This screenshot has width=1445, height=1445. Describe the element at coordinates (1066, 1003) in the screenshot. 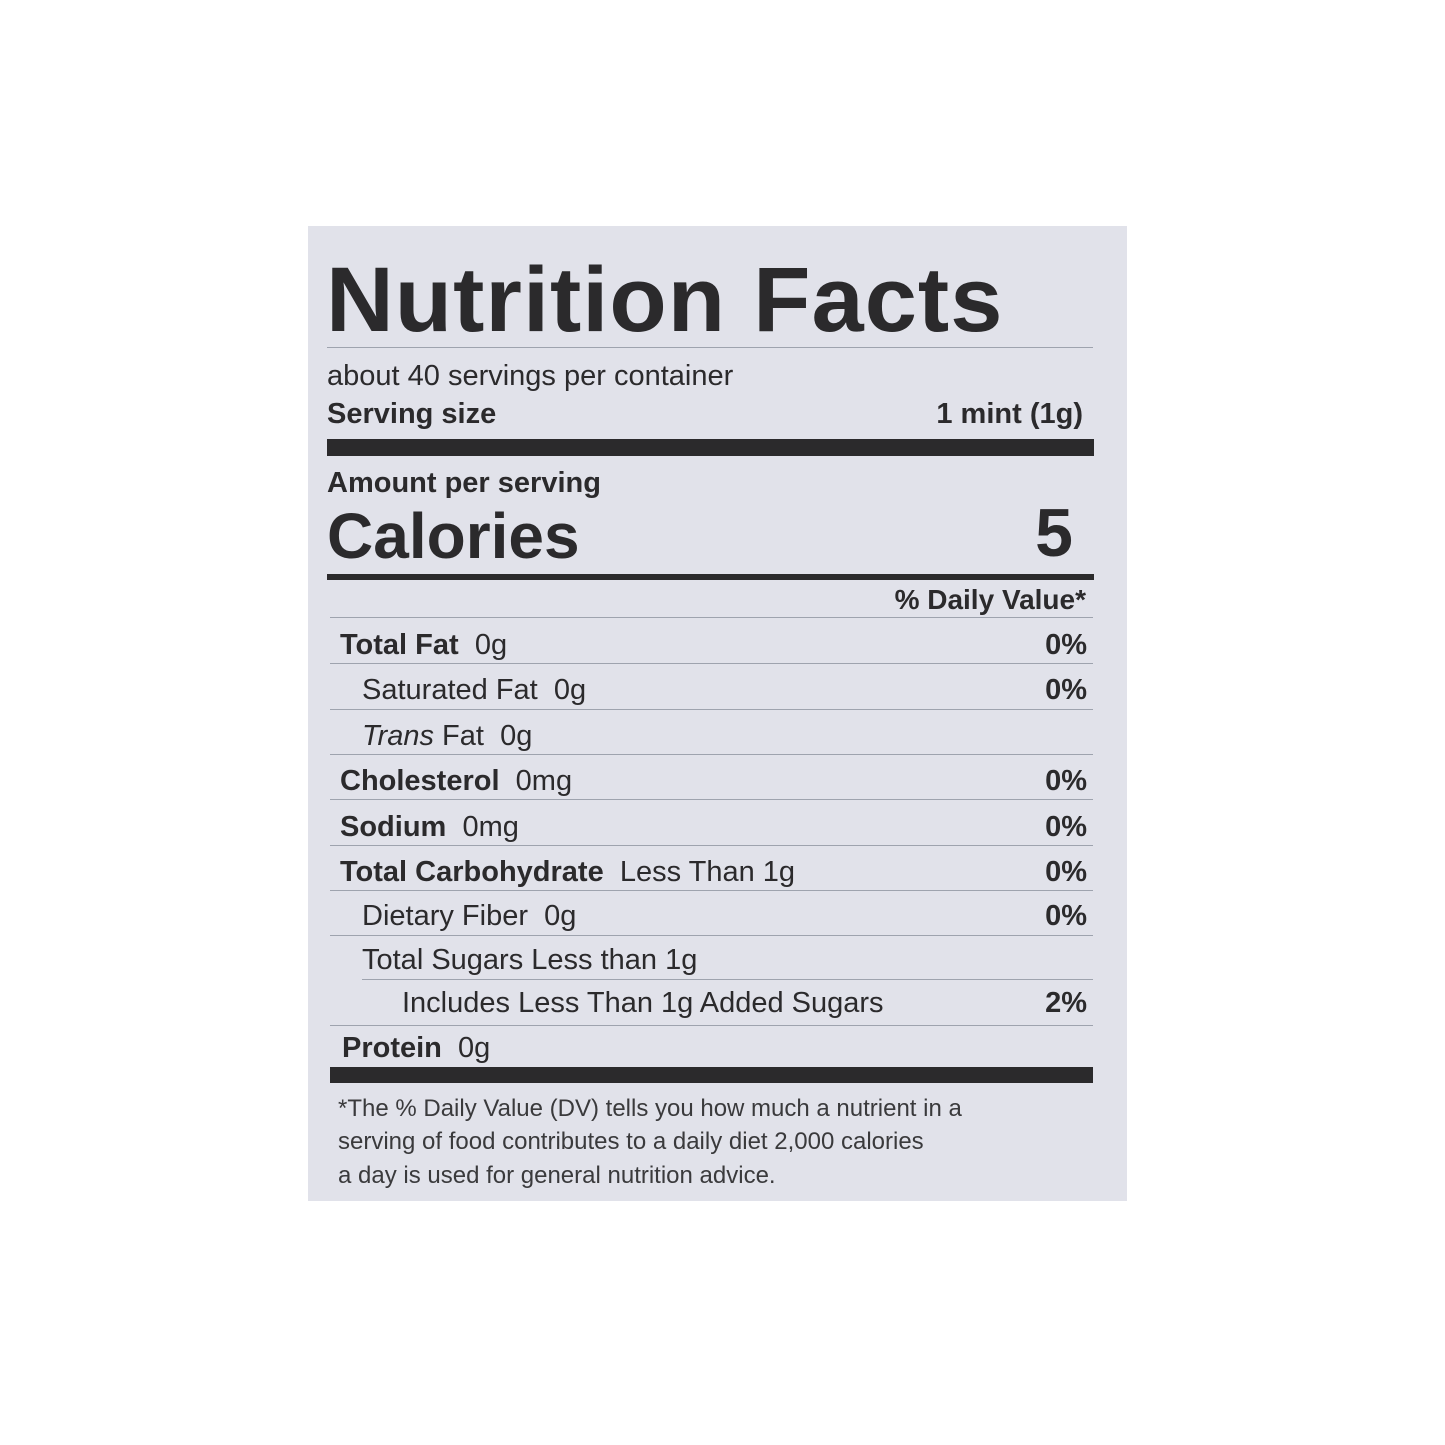

I see `nutrient-dv: 2%` at that location.